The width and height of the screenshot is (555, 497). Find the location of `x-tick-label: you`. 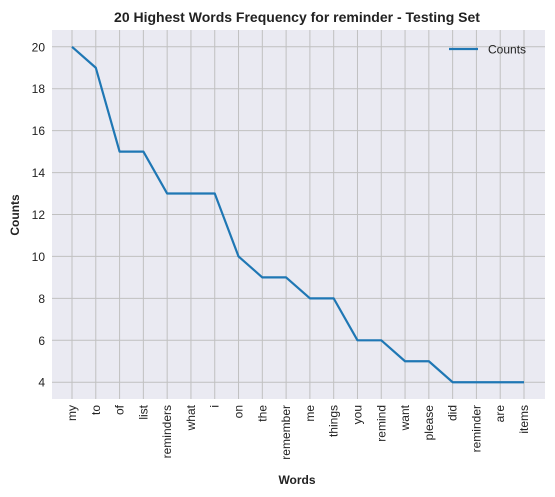

x-tick-label: you is located at coordinates (357, 414).